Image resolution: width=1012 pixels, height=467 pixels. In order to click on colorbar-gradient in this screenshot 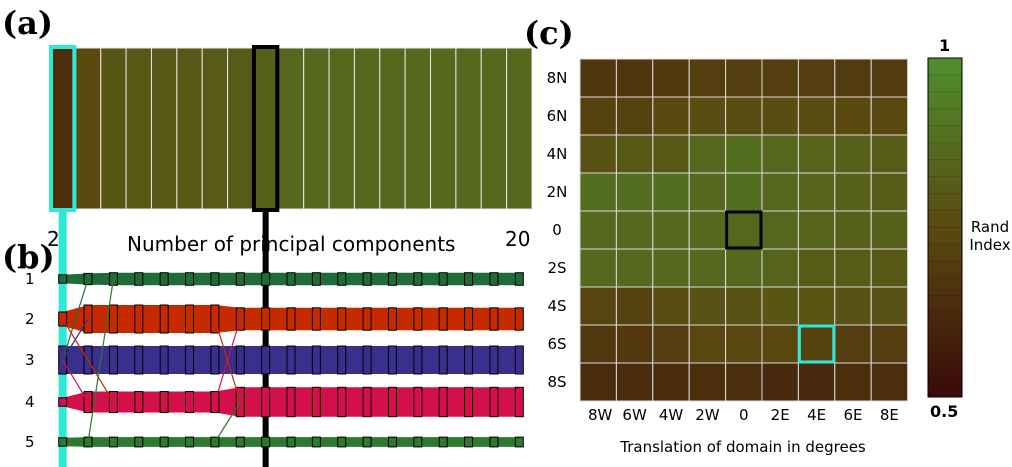, I will do `click(945, 227)`.